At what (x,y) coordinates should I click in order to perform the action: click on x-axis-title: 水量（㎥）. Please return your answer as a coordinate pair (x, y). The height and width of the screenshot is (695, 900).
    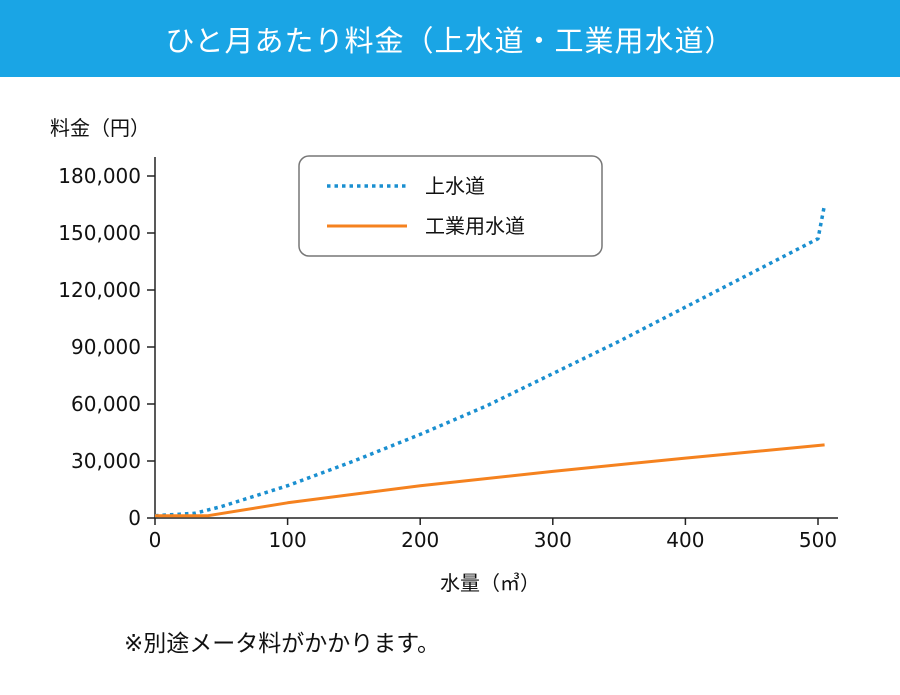
    Looking at the image, I should click on (490, 583).